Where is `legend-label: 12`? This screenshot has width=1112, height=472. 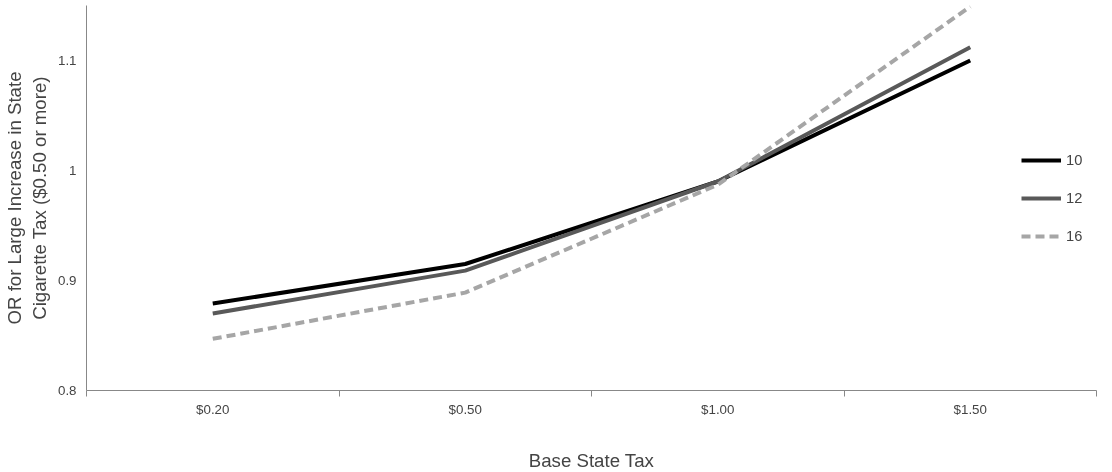 legend-label: 12 is located at coordinates (1075, 197).